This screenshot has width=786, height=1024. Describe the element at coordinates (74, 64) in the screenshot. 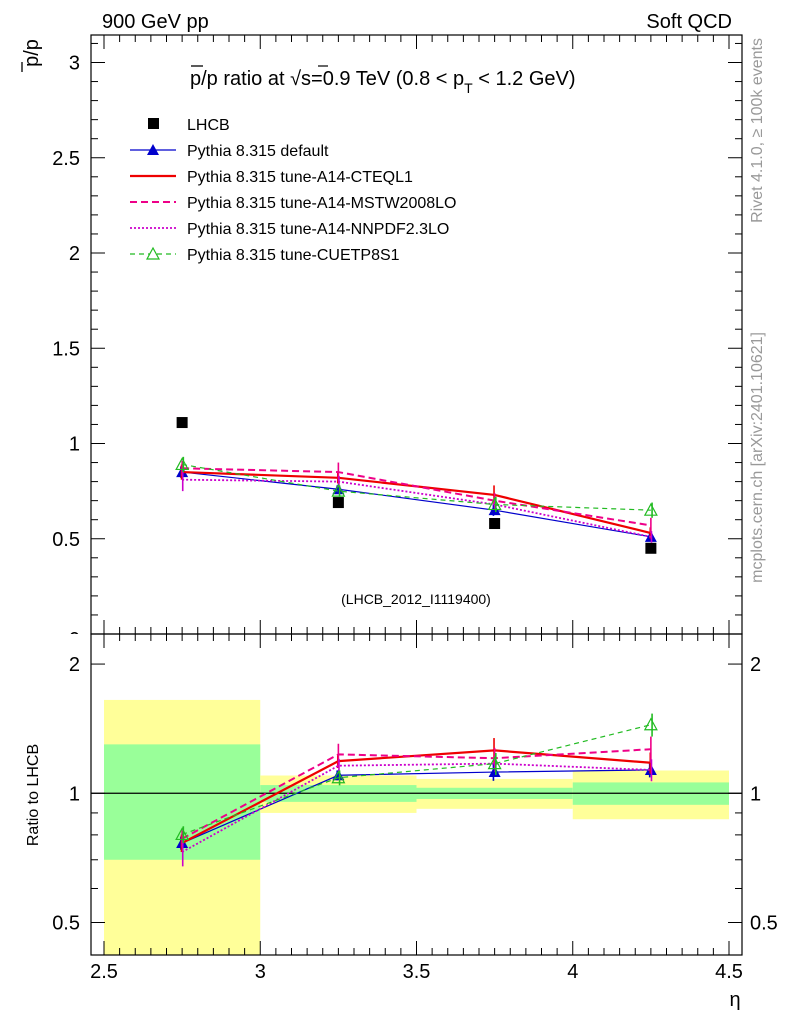

I see `y-tick-label: 3` at that location.